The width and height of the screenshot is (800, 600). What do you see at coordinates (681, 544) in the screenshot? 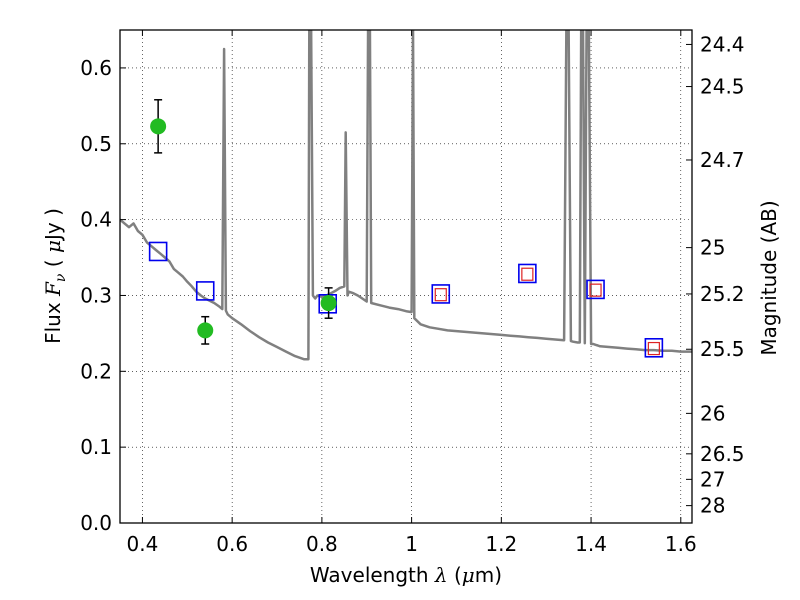
I see `x-tick-label: 1.6` at bounding box center [681, 544].